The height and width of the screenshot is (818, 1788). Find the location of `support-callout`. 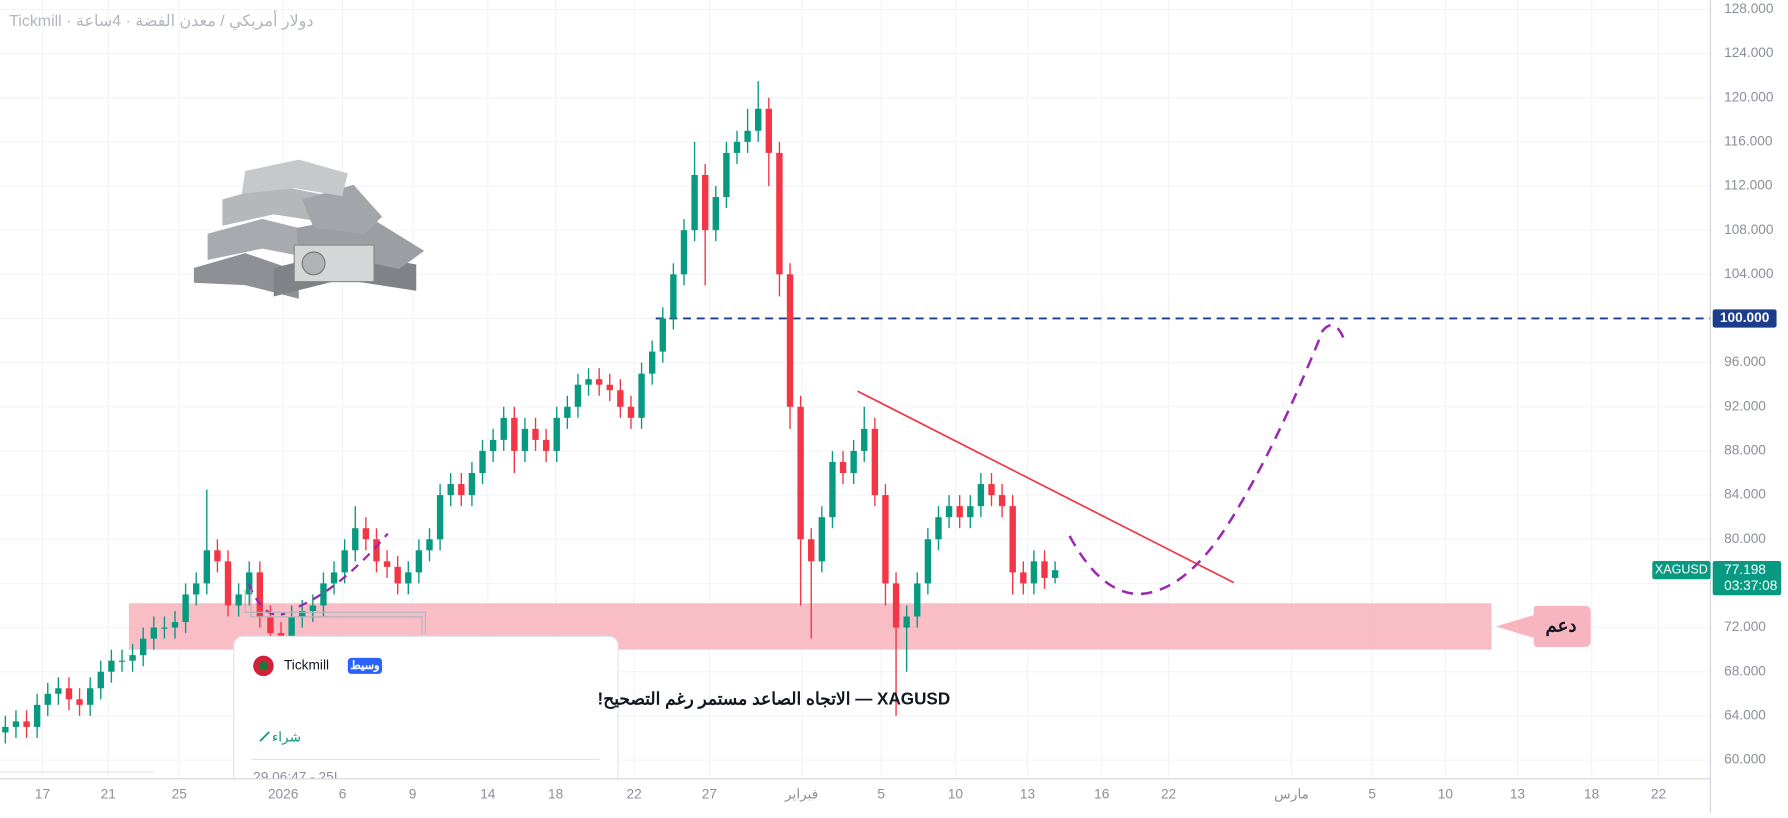

support-callout is located at coordinates (1543, 626).